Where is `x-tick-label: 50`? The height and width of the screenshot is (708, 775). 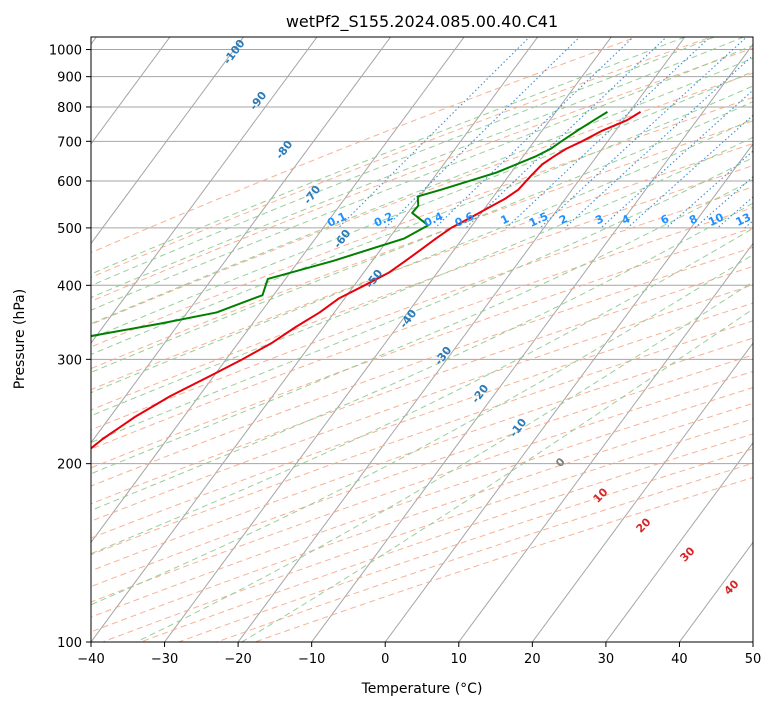
x-tick-label: 50 is located at coordinates (753, 659).